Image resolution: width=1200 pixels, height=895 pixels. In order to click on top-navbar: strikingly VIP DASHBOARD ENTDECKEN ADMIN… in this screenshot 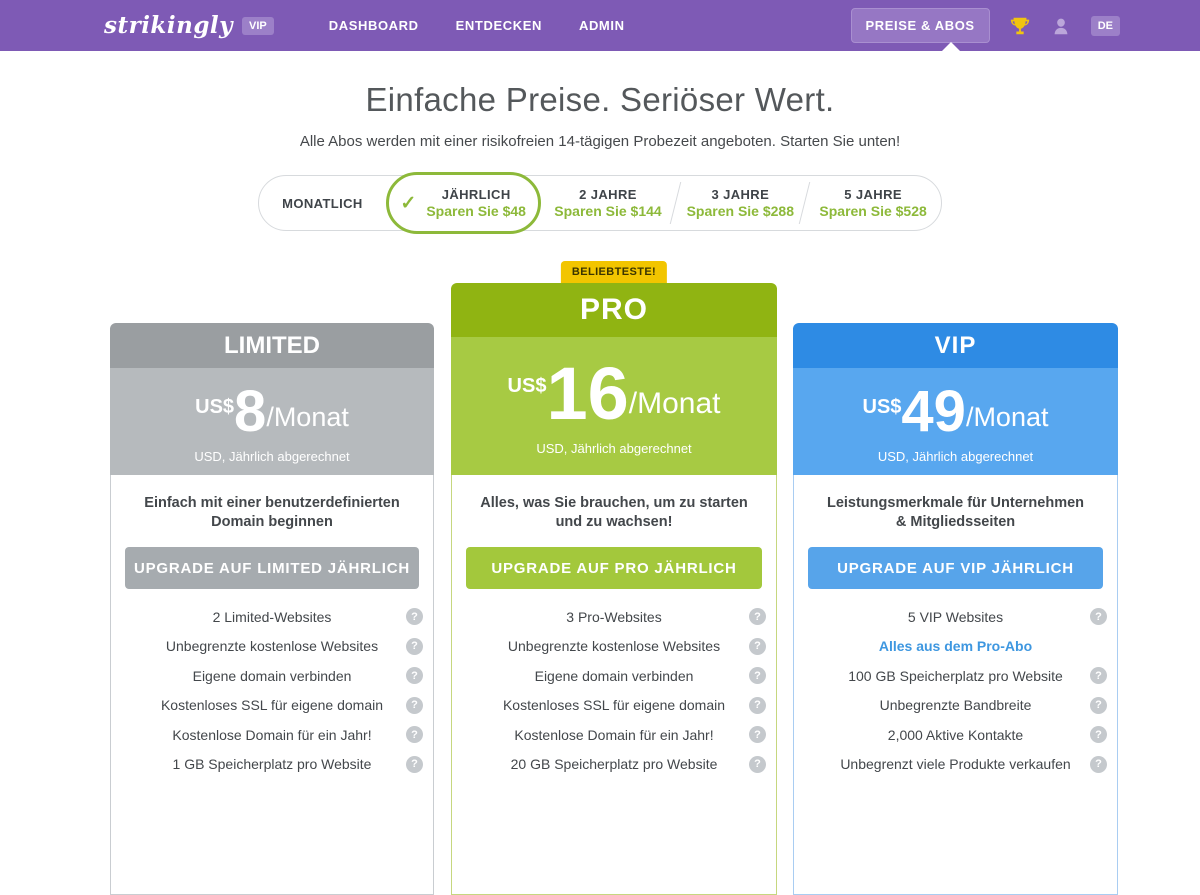, I will do `click(600, 25)`.